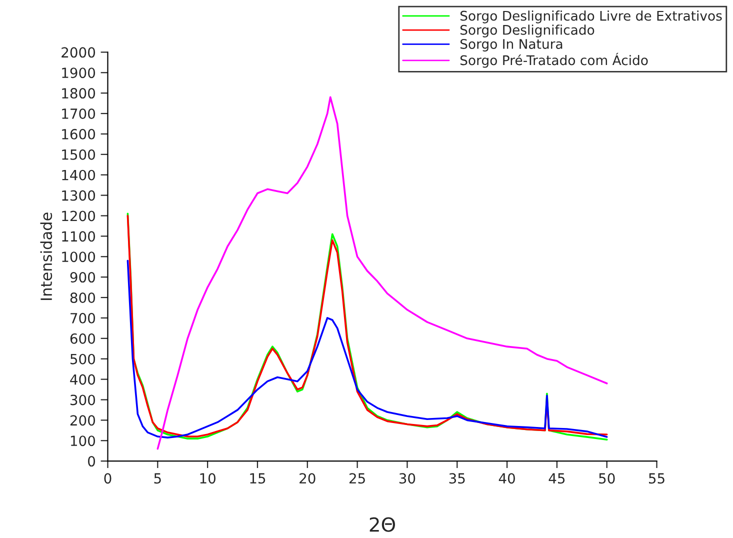  What do you see at coordinates (457, 478) in the screenshot?
I see `x-tick-label: 35` at bounding box center [457, 478].